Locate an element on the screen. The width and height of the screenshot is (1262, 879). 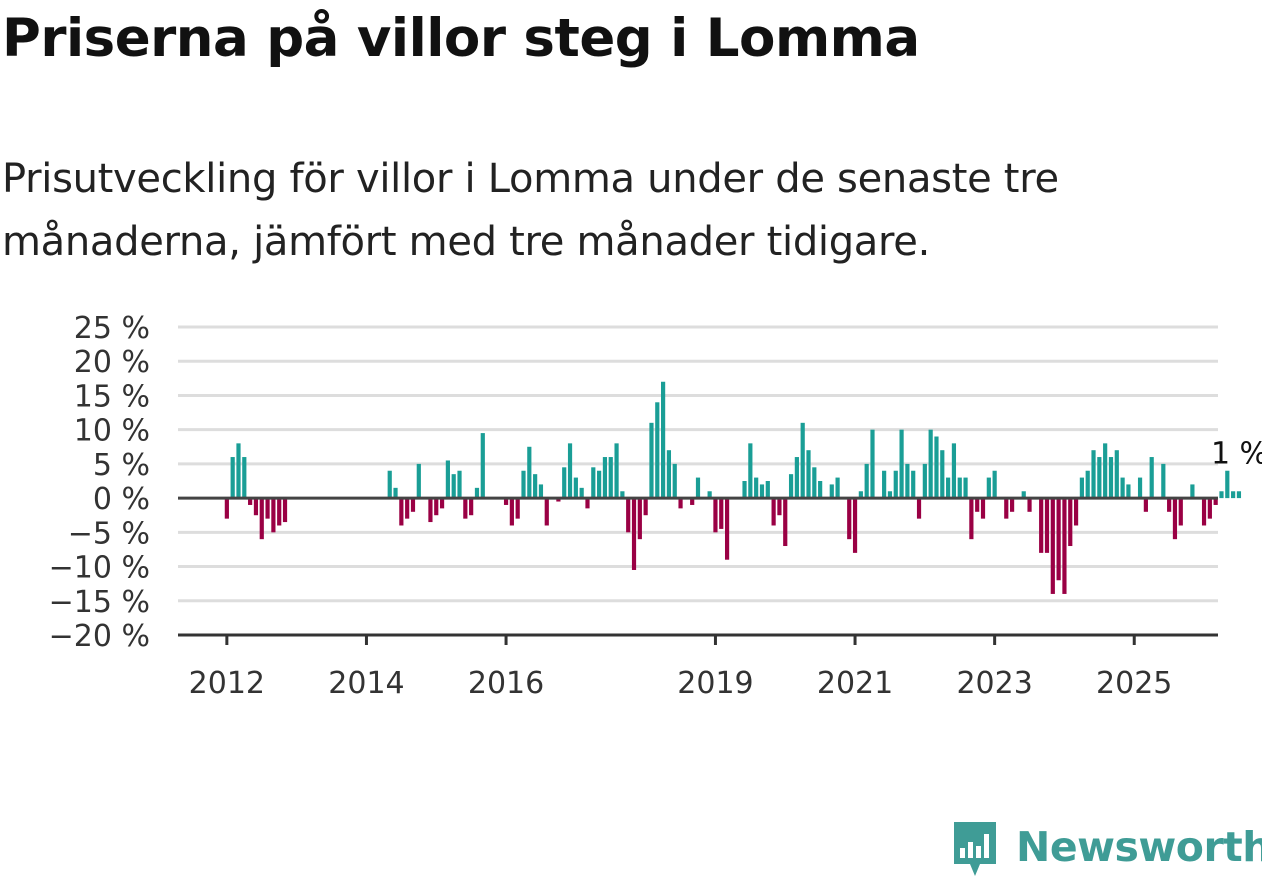
y-tick-label: 20 % is located at coordinates (112, 362).